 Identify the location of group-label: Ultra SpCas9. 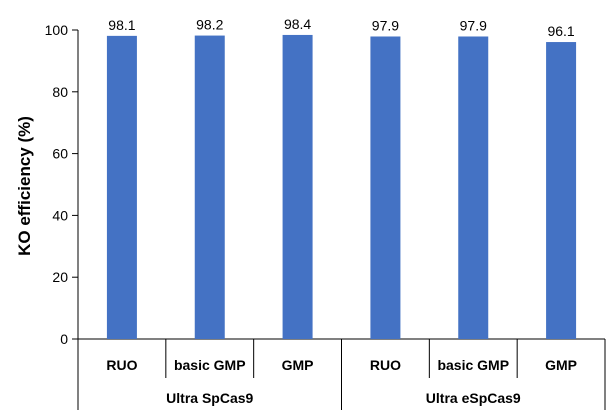
(209, 398).